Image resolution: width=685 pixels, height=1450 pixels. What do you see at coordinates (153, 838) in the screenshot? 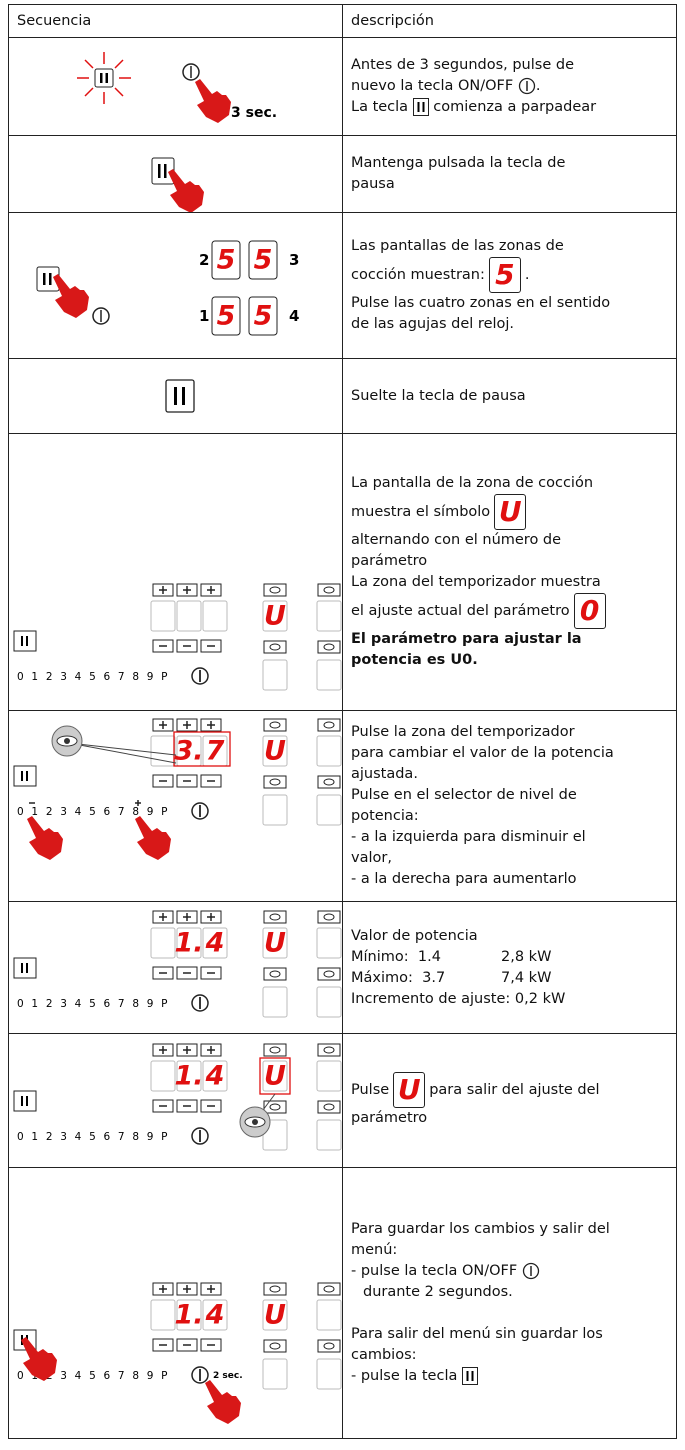
I see `hand` at bounding box center [153, 838].